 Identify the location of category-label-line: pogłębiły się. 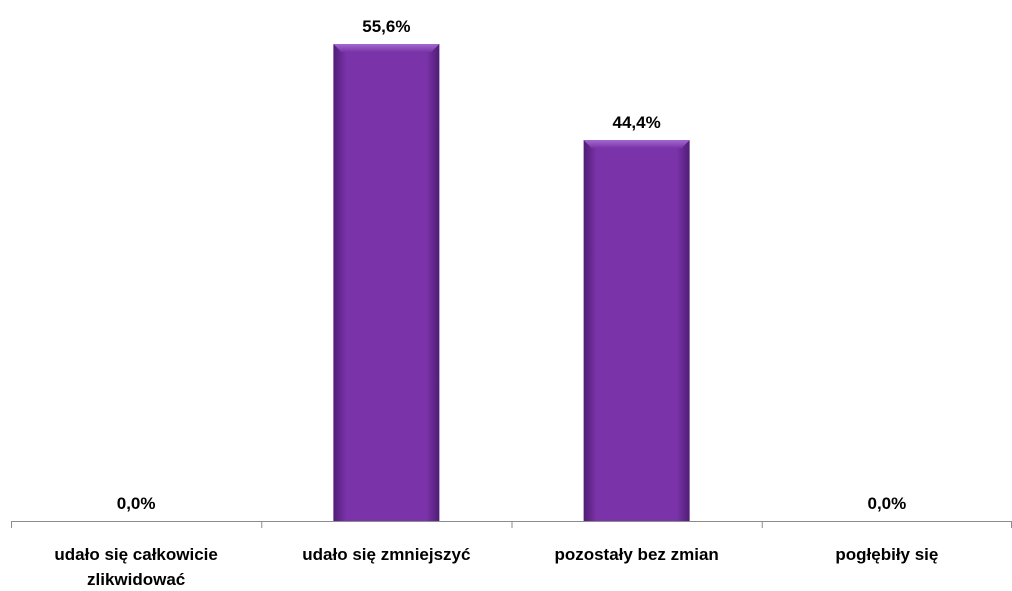
(886, 554).